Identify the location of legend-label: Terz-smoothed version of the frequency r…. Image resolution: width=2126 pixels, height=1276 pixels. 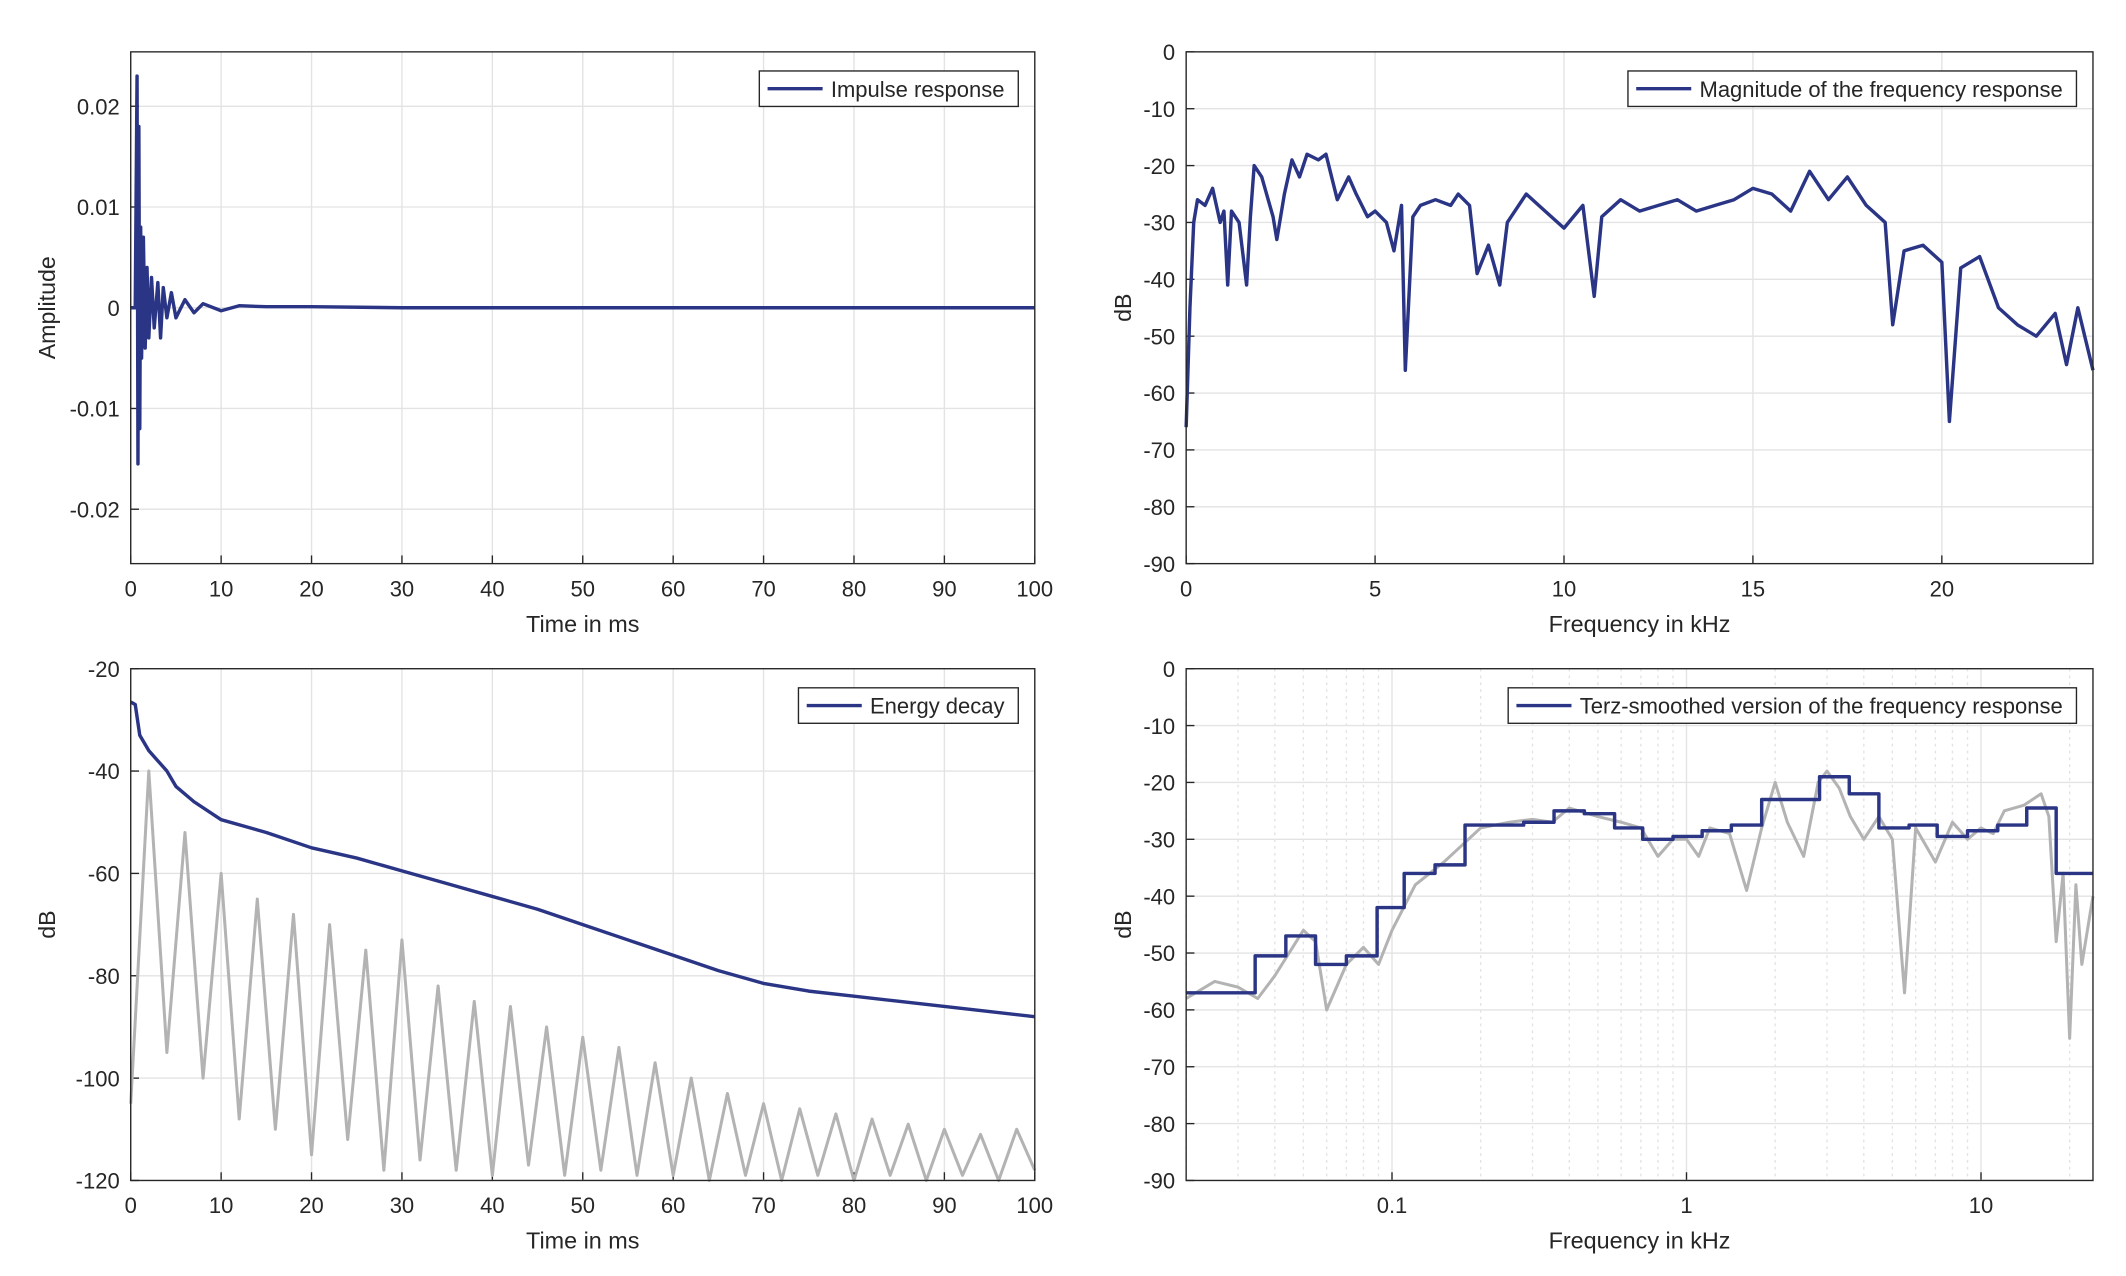
(1821, 706).